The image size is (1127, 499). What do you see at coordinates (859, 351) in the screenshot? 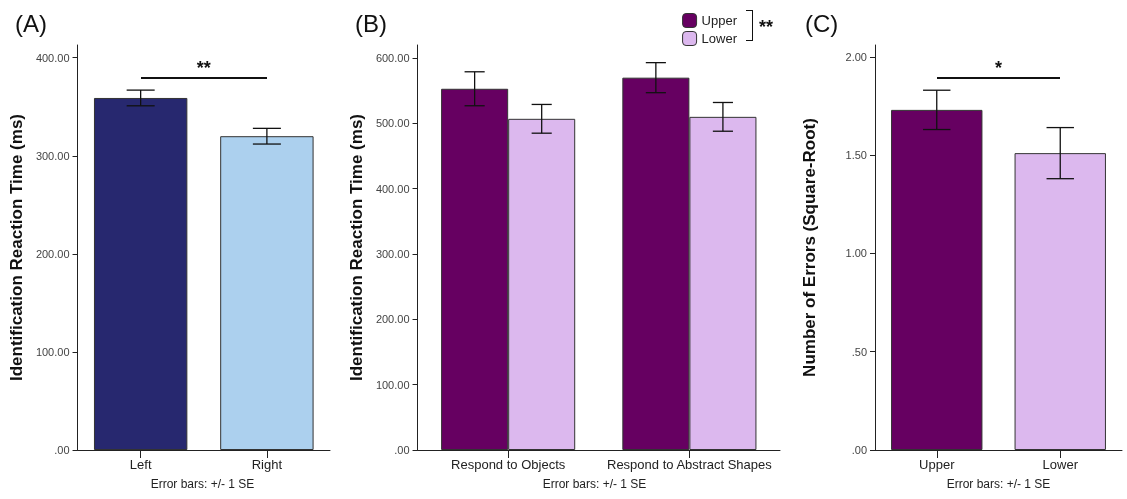
I see `y-tick-label: .50` at bounding box center [859, 351].